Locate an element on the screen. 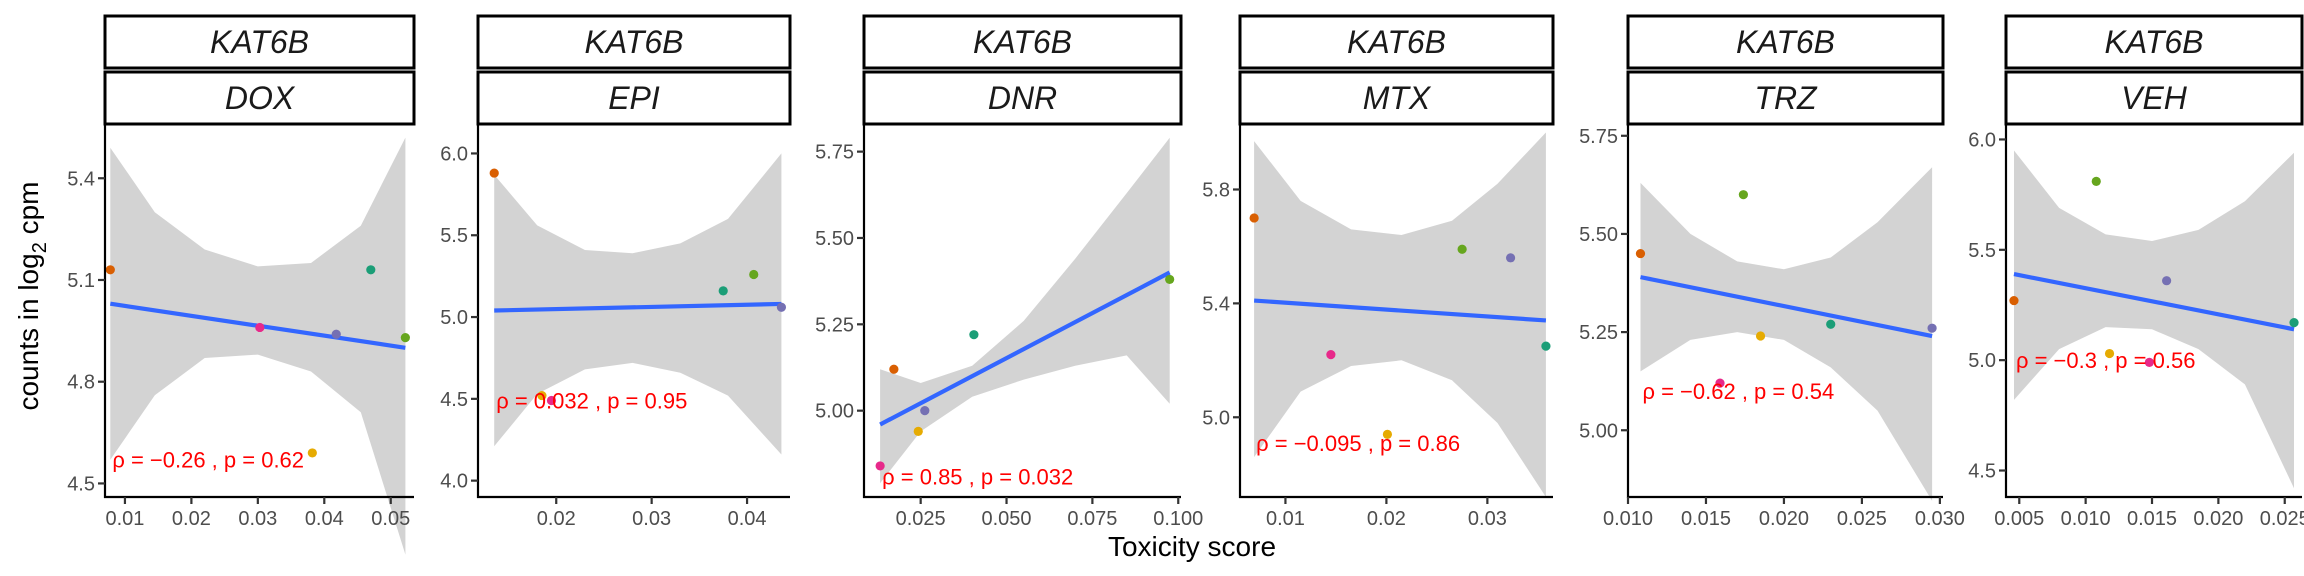 The width and height of the screenshot is (2304, 576). x-tick-label: 0.030 is located at coordinates (1940, 519).